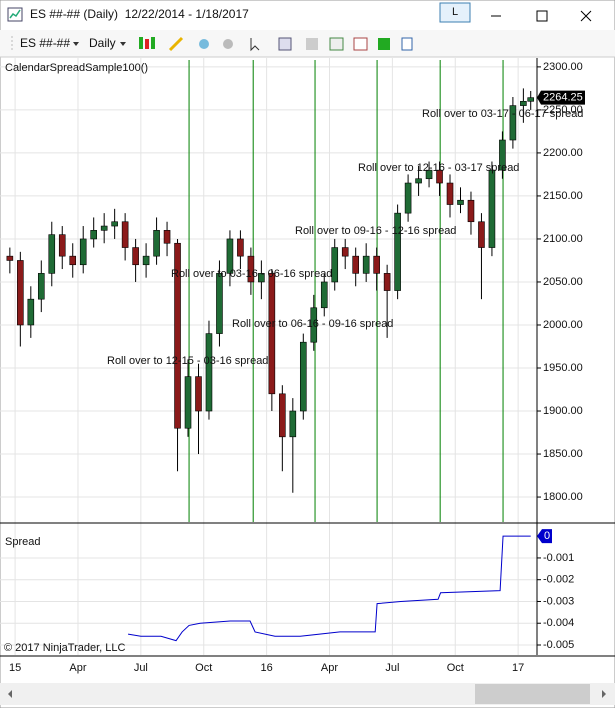 The height and width of the screenshot is (708, 615). Describe the element at coordinates (375, 231) in the screenshot. I see `rollover-annotation: Roll over to 09-16 - 12-16 spread` at that location.